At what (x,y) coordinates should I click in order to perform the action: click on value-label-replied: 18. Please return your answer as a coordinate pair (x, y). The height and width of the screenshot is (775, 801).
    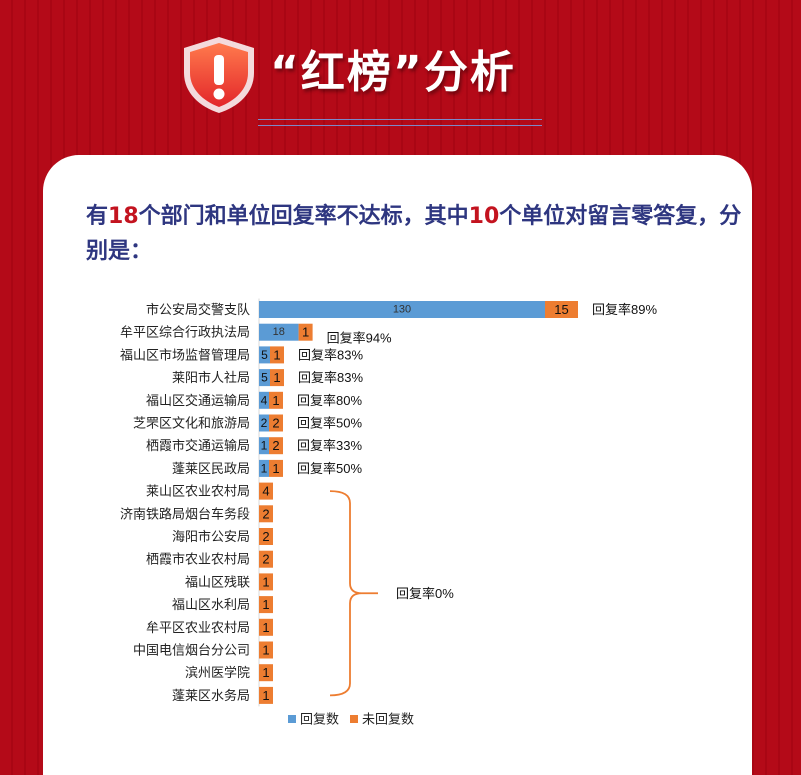
    Looking at the image, I should click on (279, 332).